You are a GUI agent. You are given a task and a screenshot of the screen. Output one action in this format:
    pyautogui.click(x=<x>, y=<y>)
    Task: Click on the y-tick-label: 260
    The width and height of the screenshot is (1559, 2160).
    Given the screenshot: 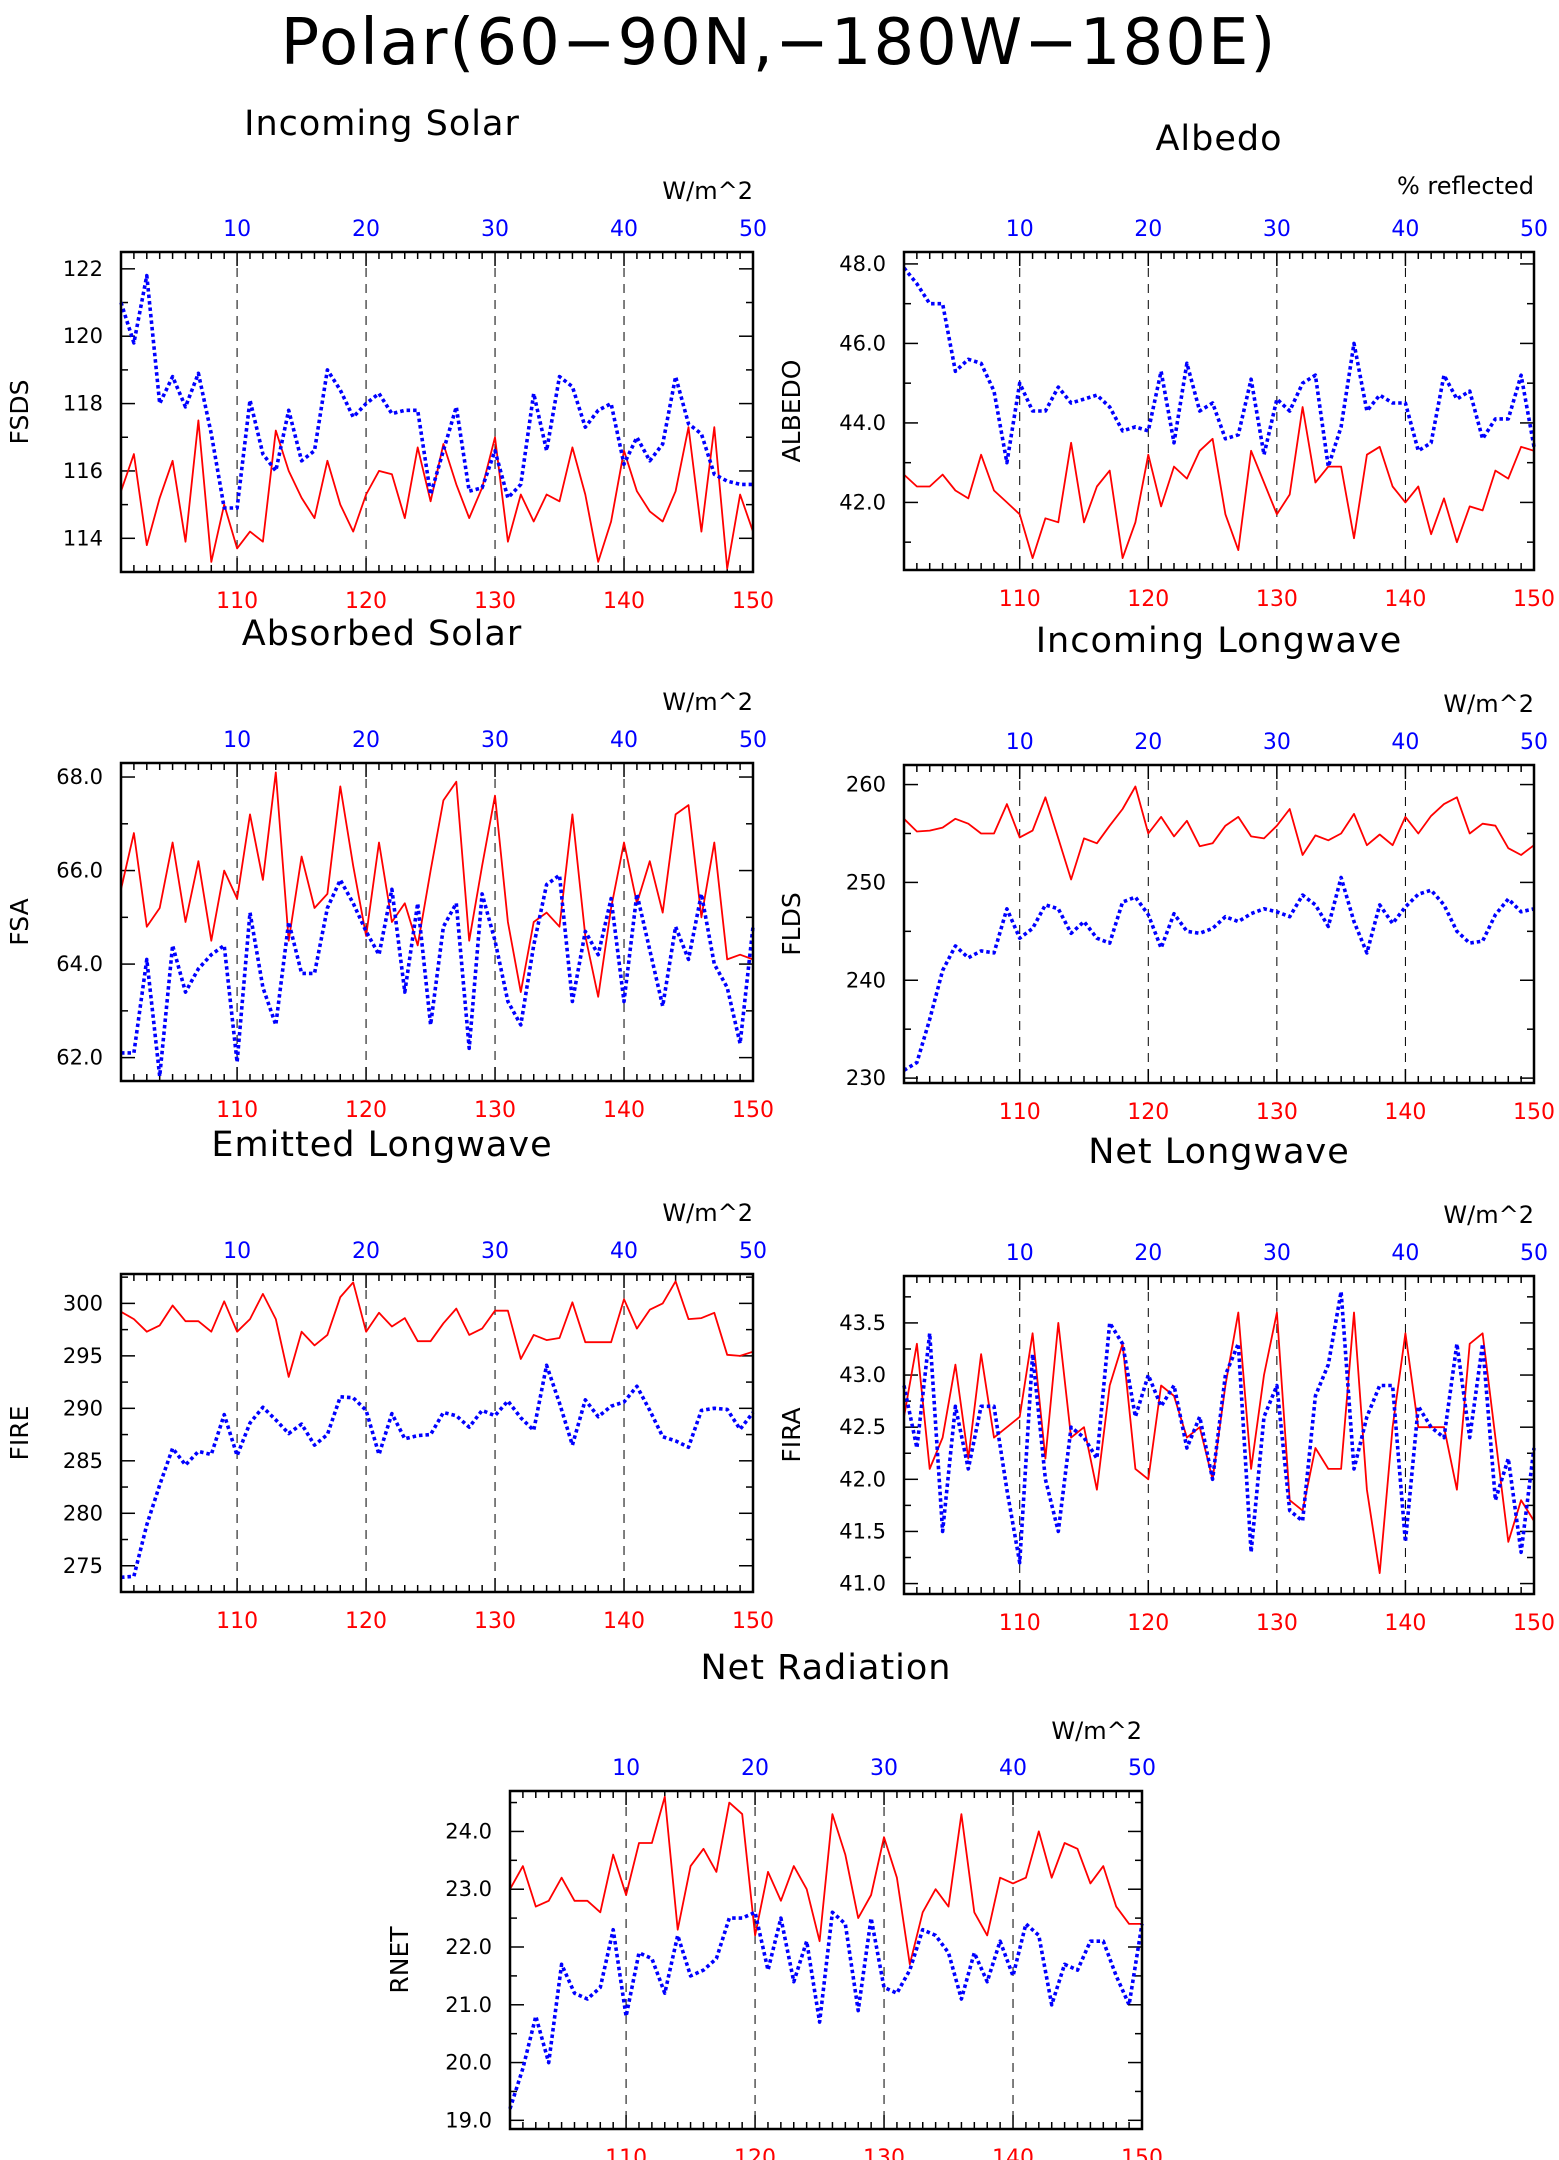 What is the action you would take?
    pyautogui.click(x=866, y=785)
    